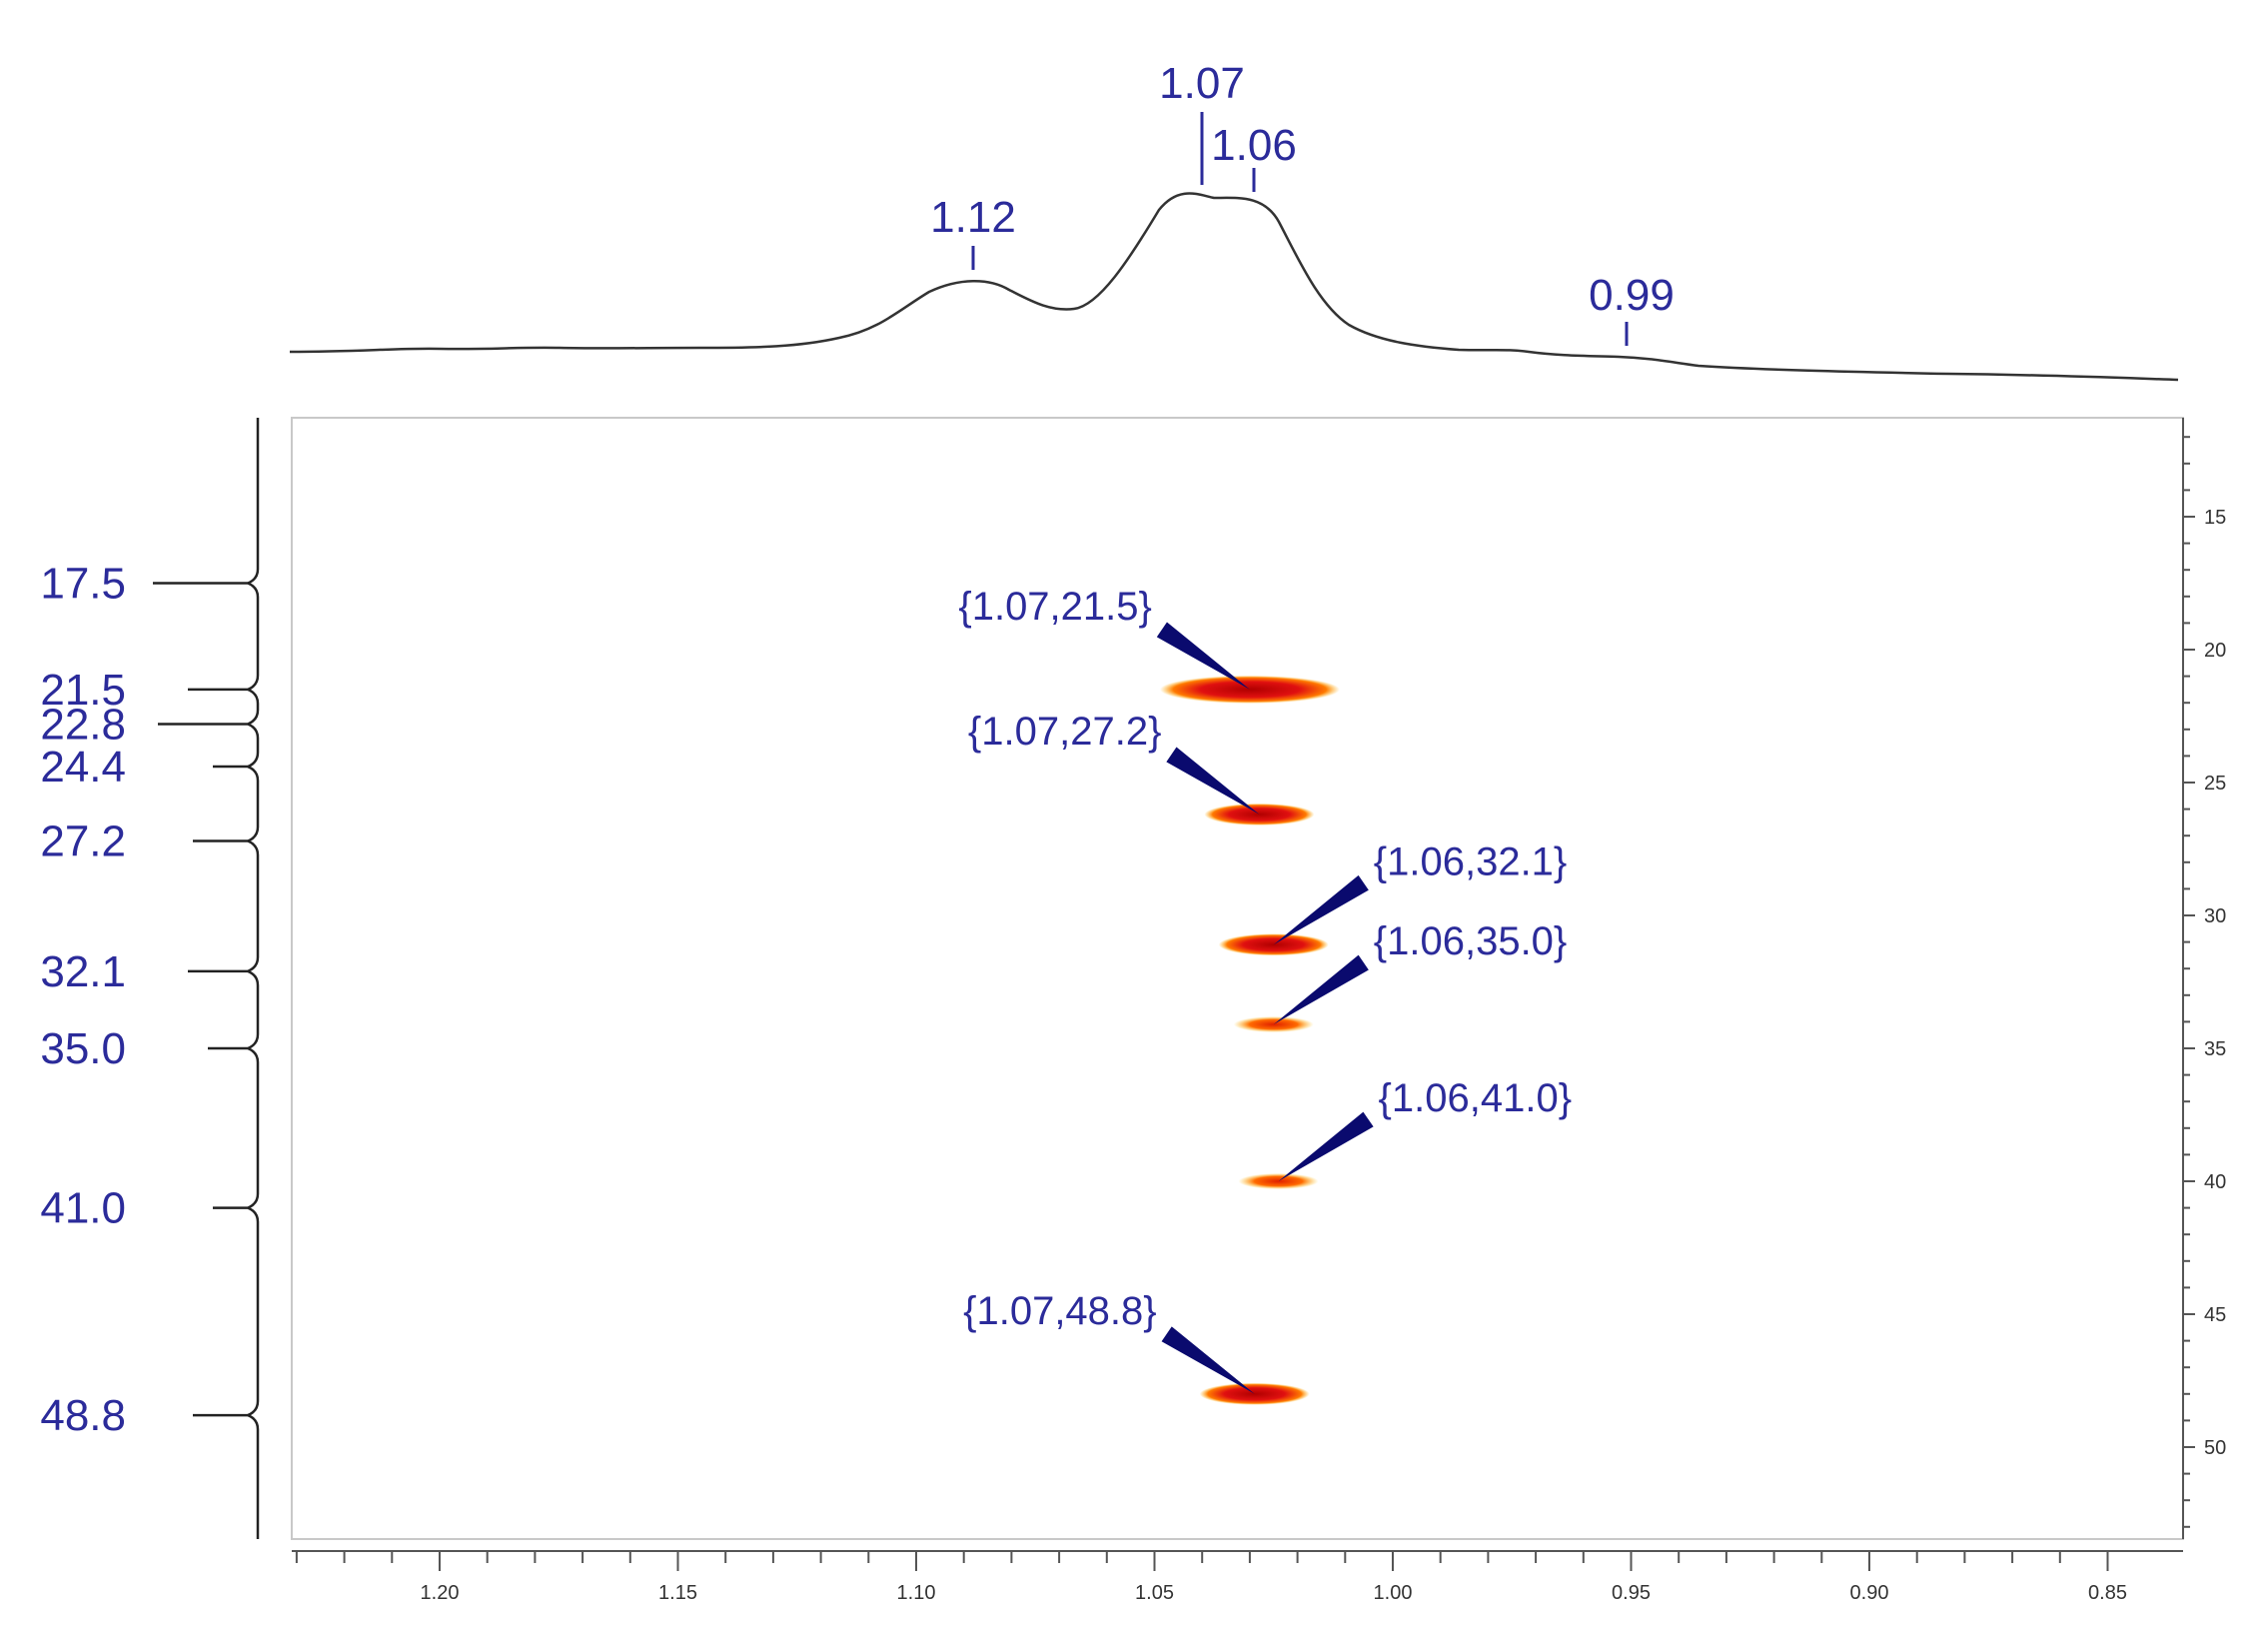 The image size is (2268, 1631). What do you see at coordinates (2215, 916) in the screenshot?
I see `y-tick-label: 30` at bounding box center [2215, 916].